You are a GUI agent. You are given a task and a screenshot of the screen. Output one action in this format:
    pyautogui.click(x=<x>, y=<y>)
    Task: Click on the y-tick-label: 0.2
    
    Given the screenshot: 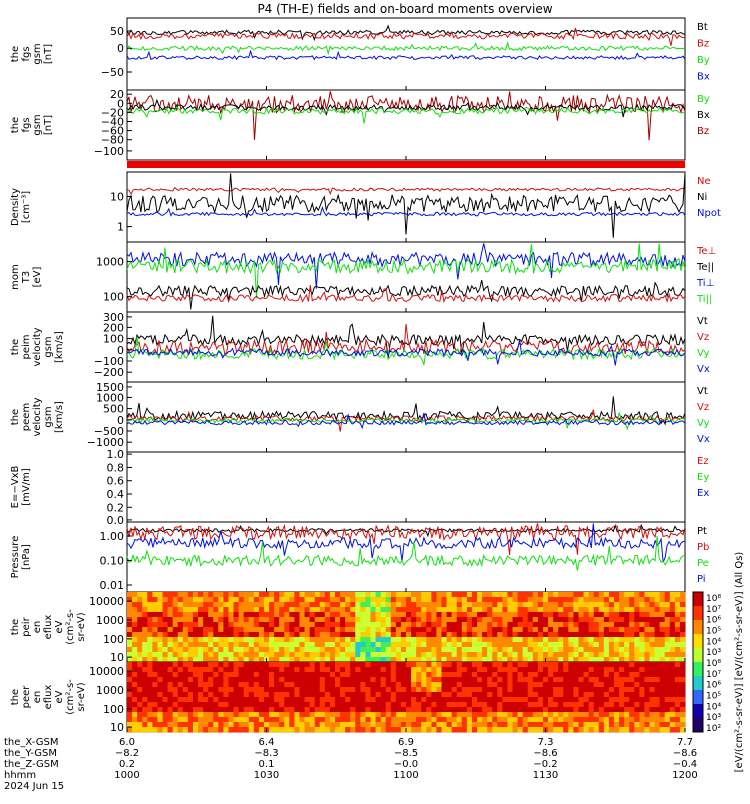 What is the action you would take?
    pyautogui.click(x=116, y=507)
    